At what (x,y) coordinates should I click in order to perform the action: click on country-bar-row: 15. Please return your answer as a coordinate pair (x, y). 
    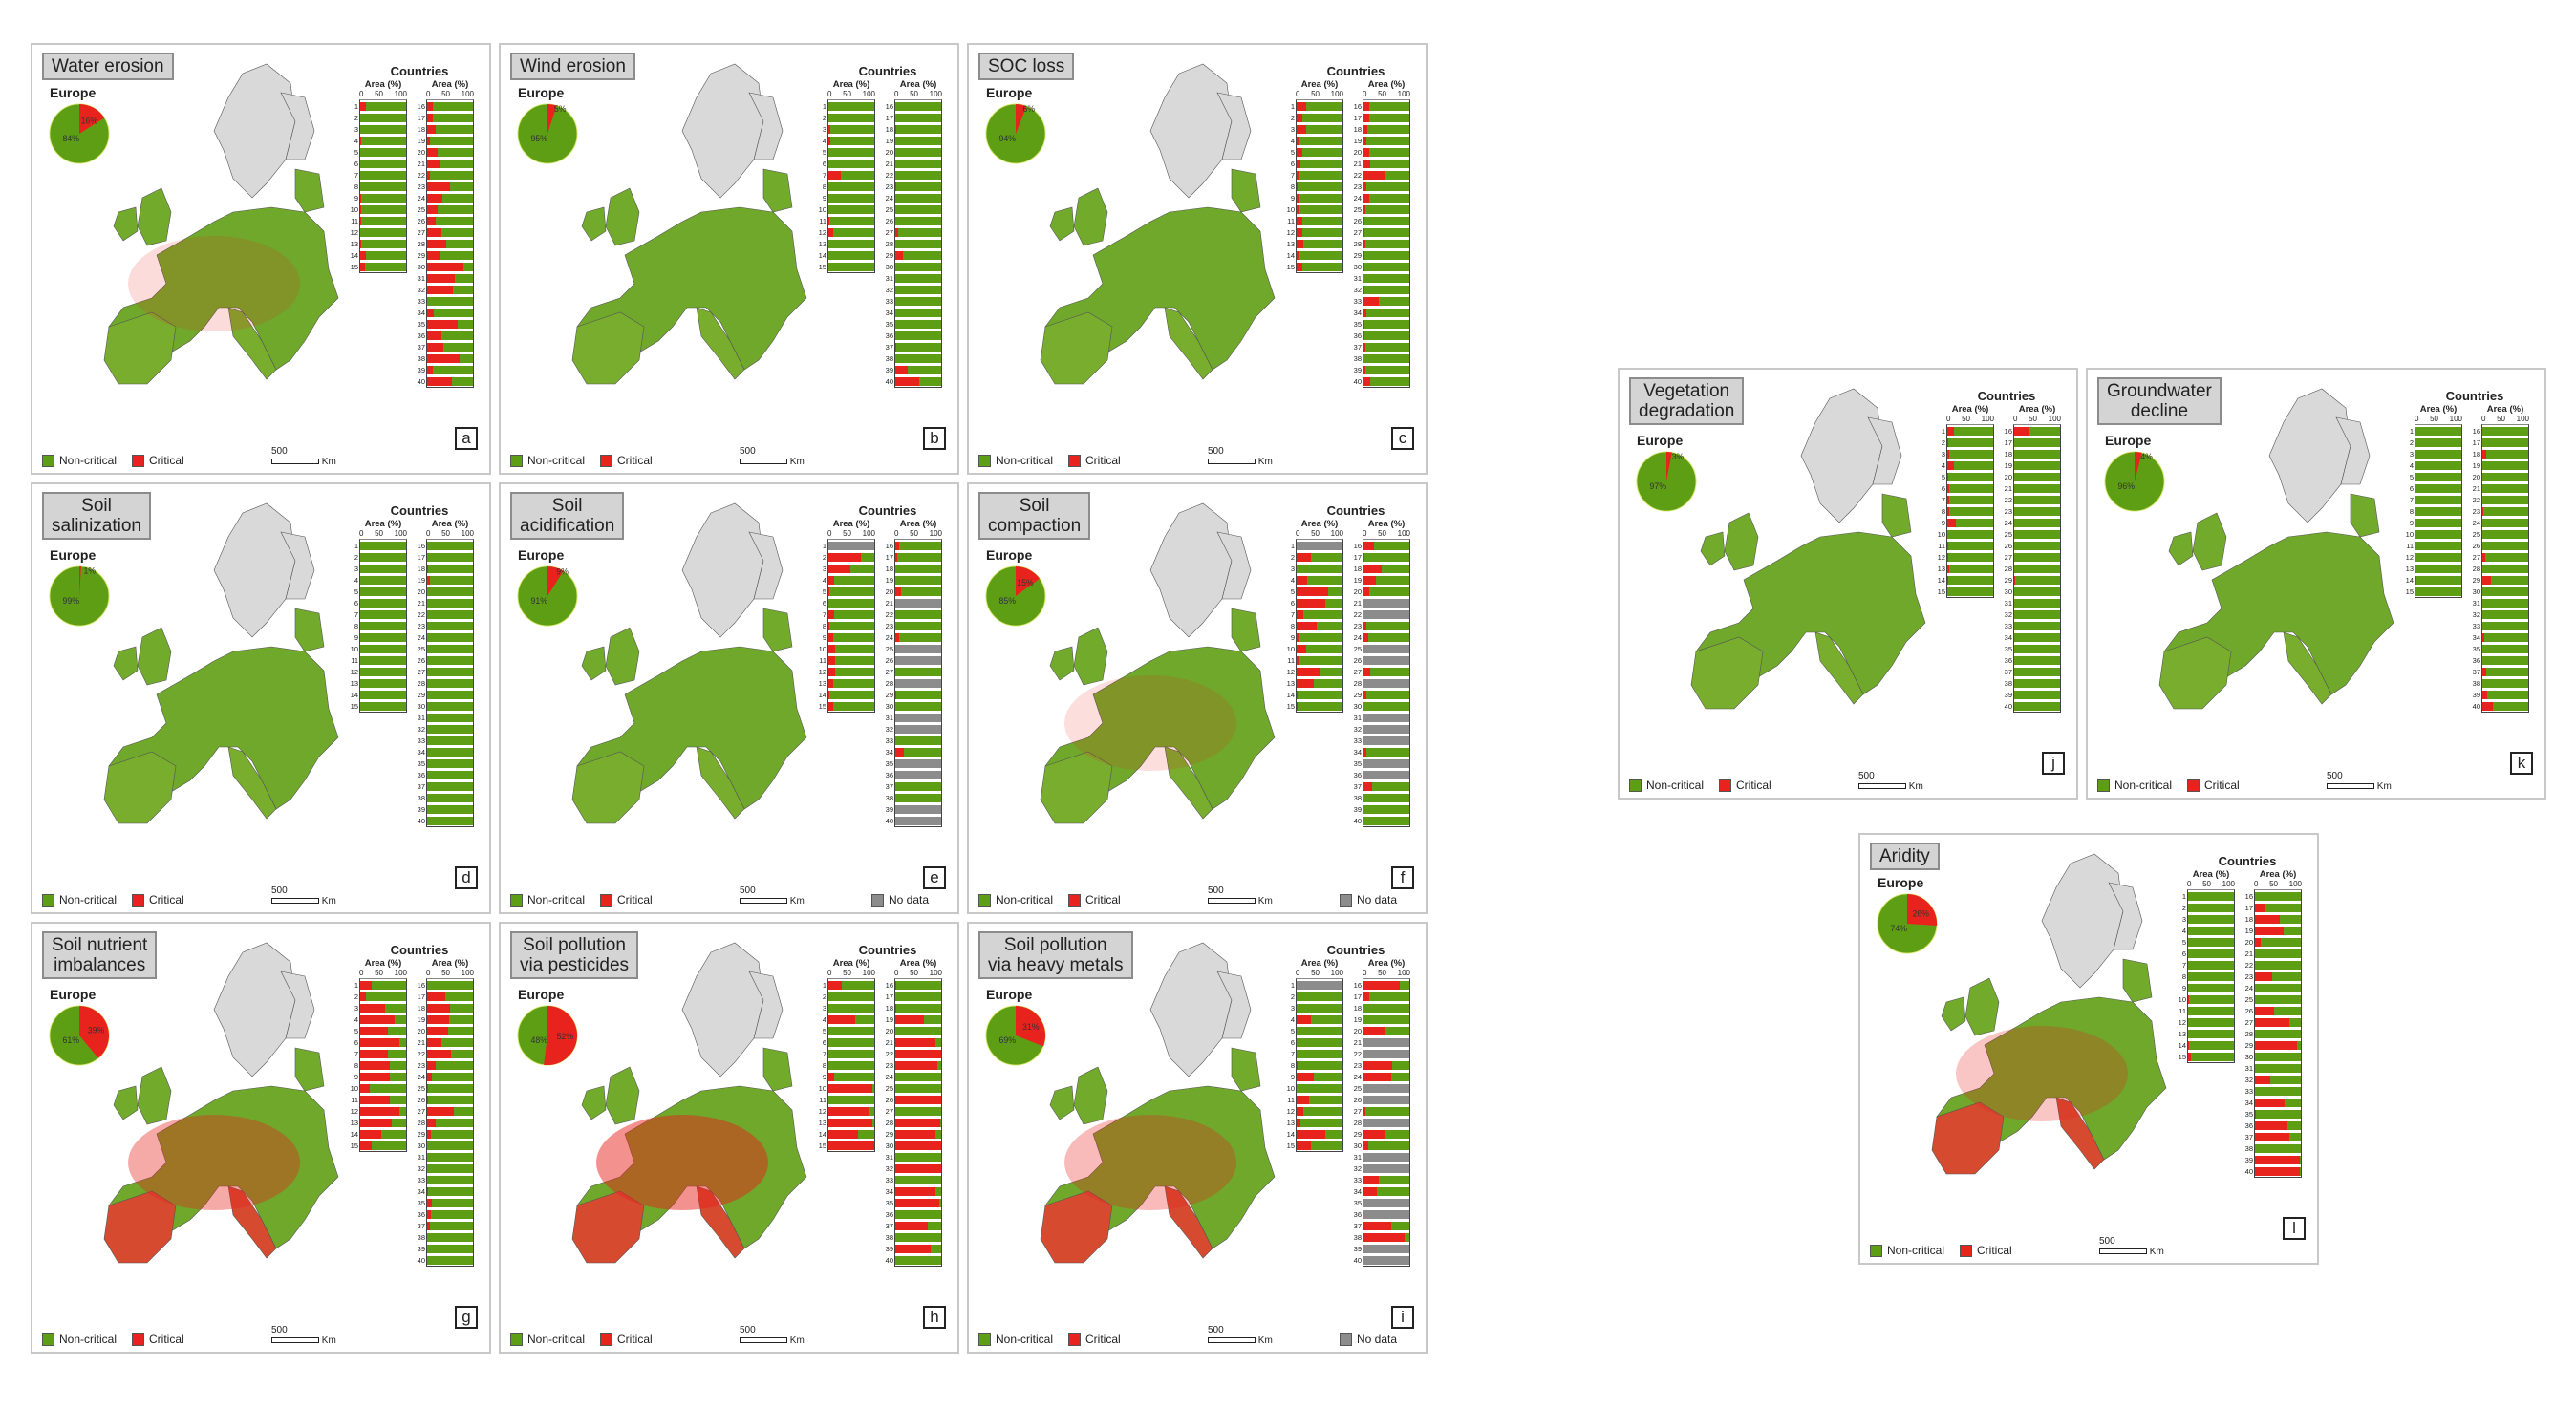
    Looking at the image, I should click on (1965, 591).